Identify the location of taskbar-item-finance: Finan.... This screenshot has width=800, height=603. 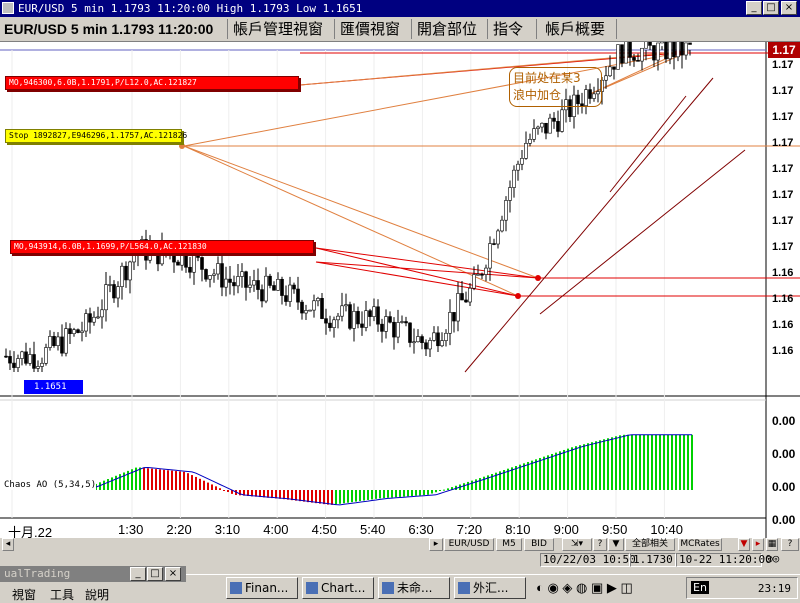
(262, 588).